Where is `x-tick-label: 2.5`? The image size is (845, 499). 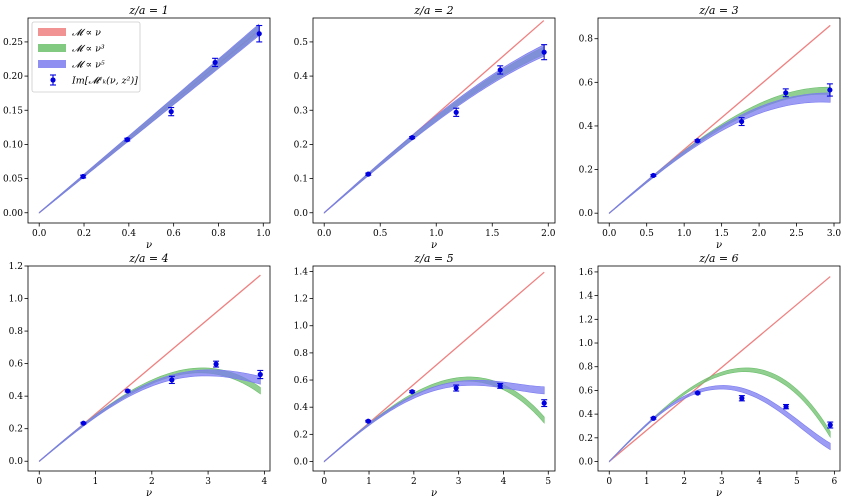
x-tick-label: 2.5 is located at coordinates (796, 234).